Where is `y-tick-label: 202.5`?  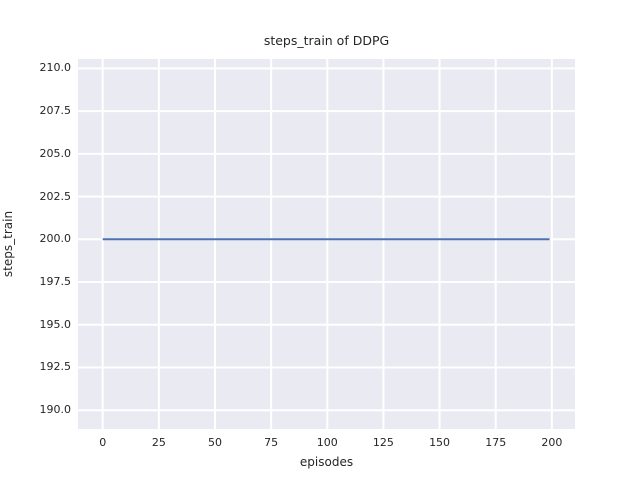 y-tick-label: 202.5 is located at coordinates (55, 196).